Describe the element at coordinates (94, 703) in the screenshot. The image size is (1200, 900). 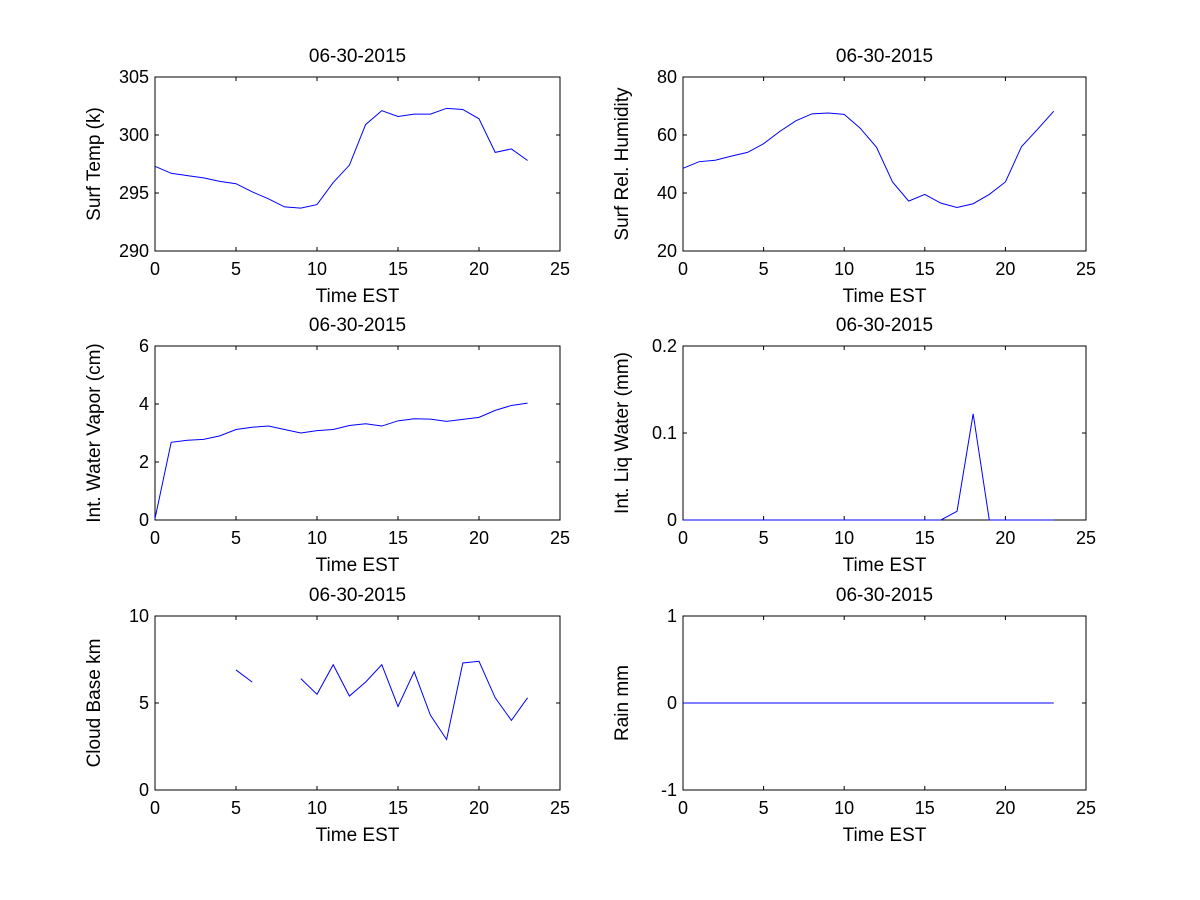
I see `y-axis-label: Cloud Base km` at that location.